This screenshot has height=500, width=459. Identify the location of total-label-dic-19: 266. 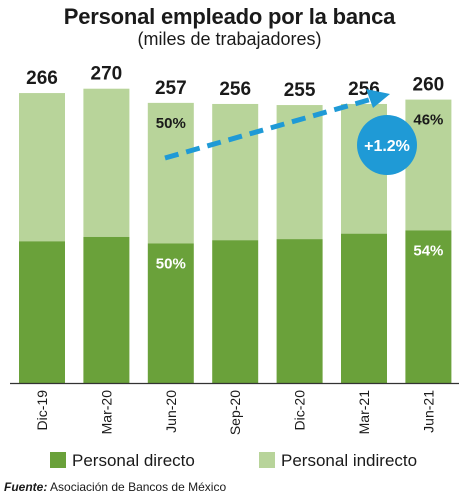
(42, 78).